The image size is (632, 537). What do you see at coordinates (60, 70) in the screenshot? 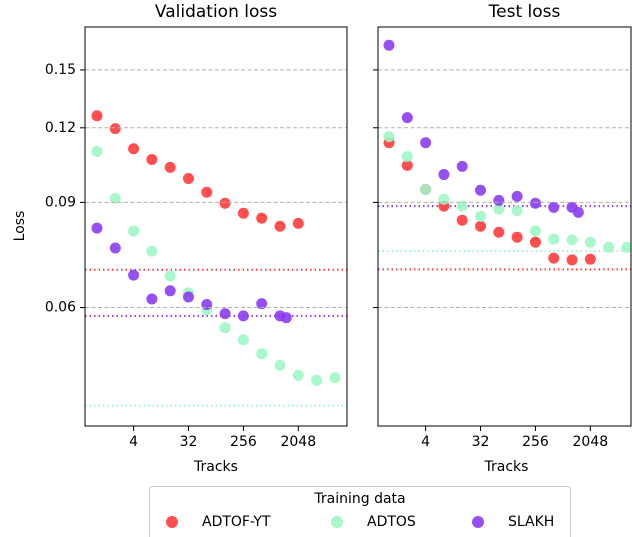
I see `y-tick-label: 0.15` at bounding box center [60, 70].